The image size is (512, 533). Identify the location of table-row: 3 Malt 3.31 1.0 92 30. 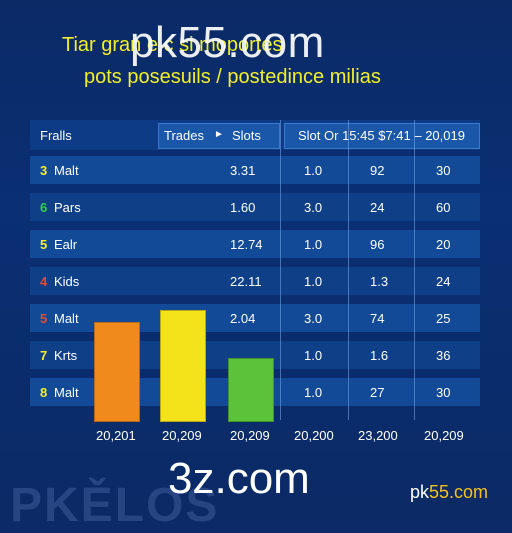
(255, 170).